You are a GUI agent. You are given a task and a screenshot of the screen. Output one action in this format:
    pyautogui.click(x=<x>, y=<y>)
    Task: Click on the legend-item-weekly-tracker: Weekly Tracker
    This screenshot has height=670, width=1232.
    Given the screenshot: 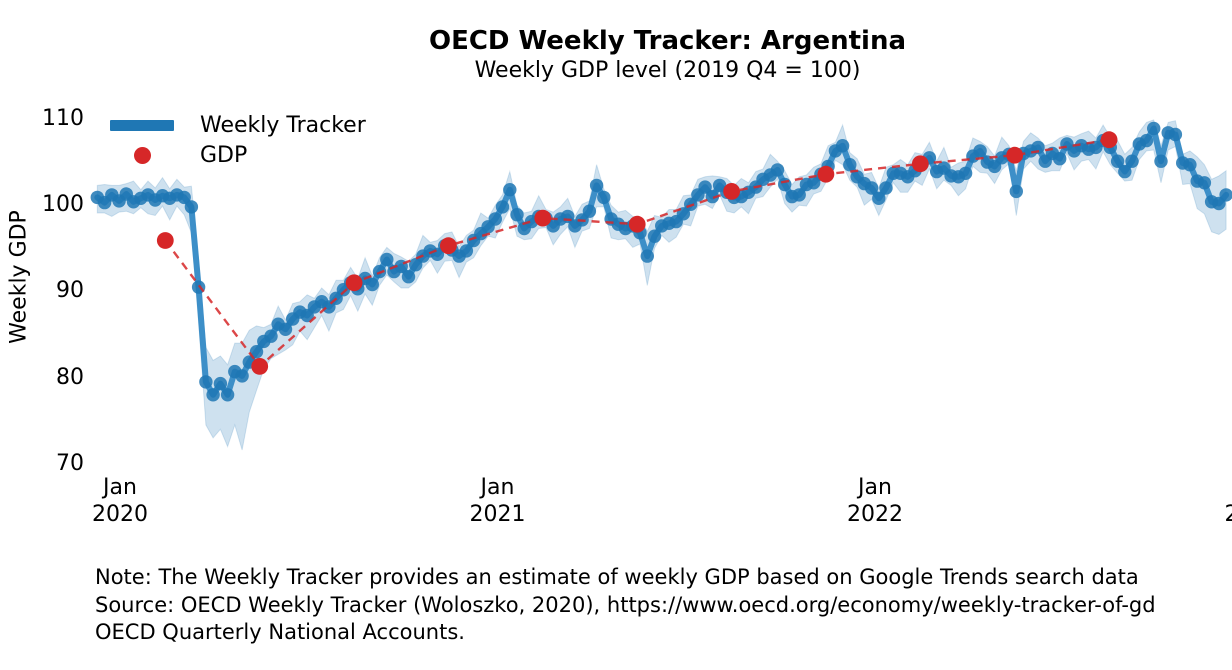 What is the action you would take?
    pyautogui.click(x=238, y=125)
    